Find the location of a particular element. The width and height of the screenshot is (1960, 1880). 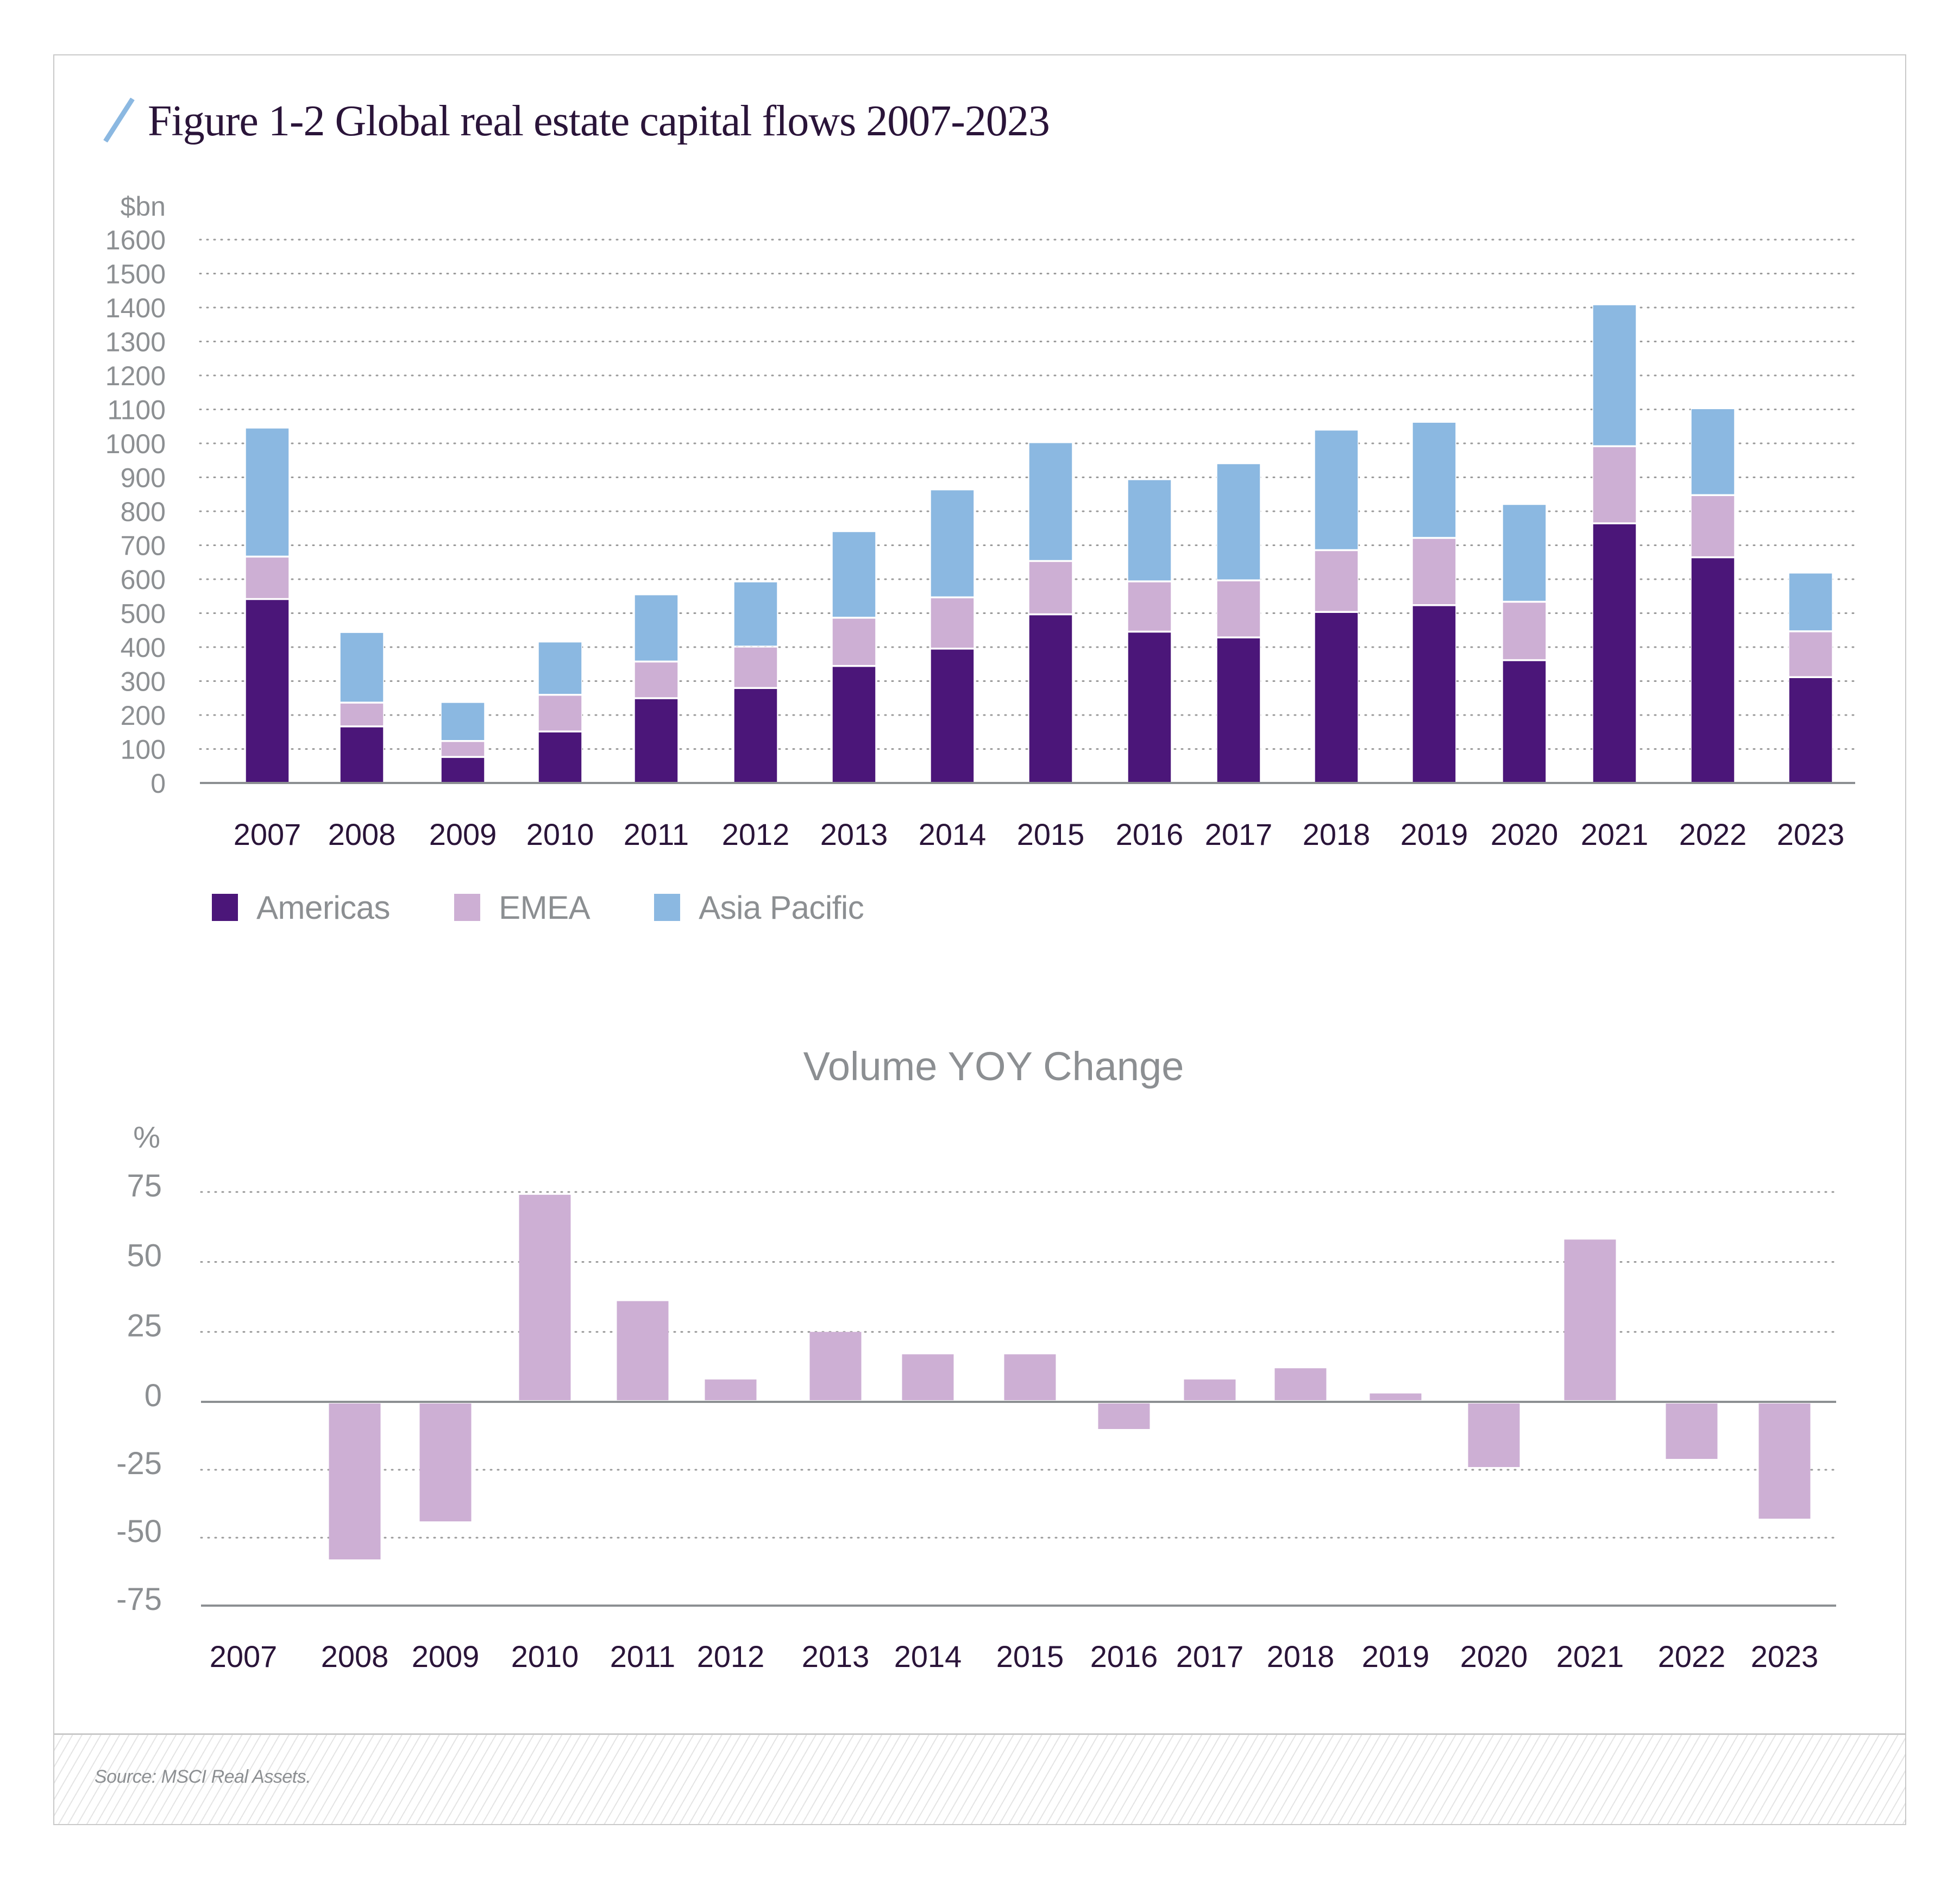

y-tick-label: 1000 is located at coordinates (135, 444).